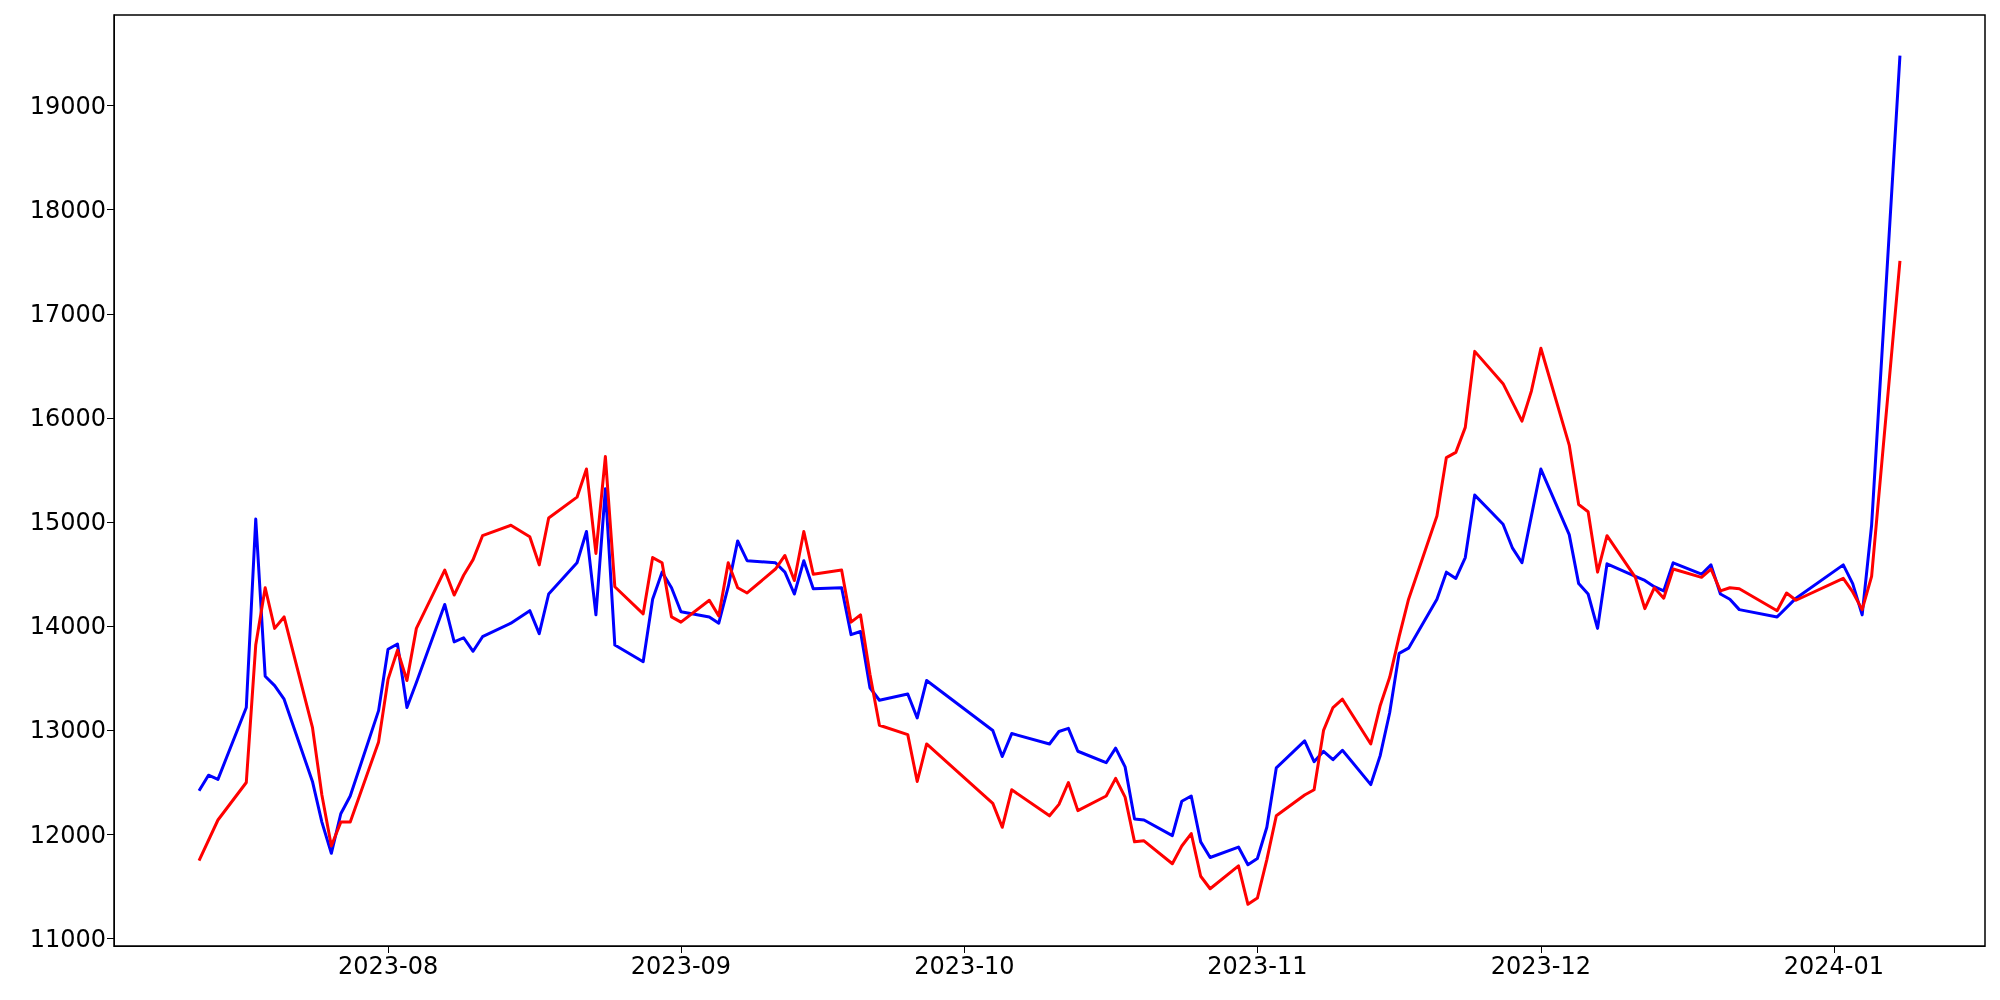  I want to click on x-tick-label: 2023-12, so click(1541, 966).